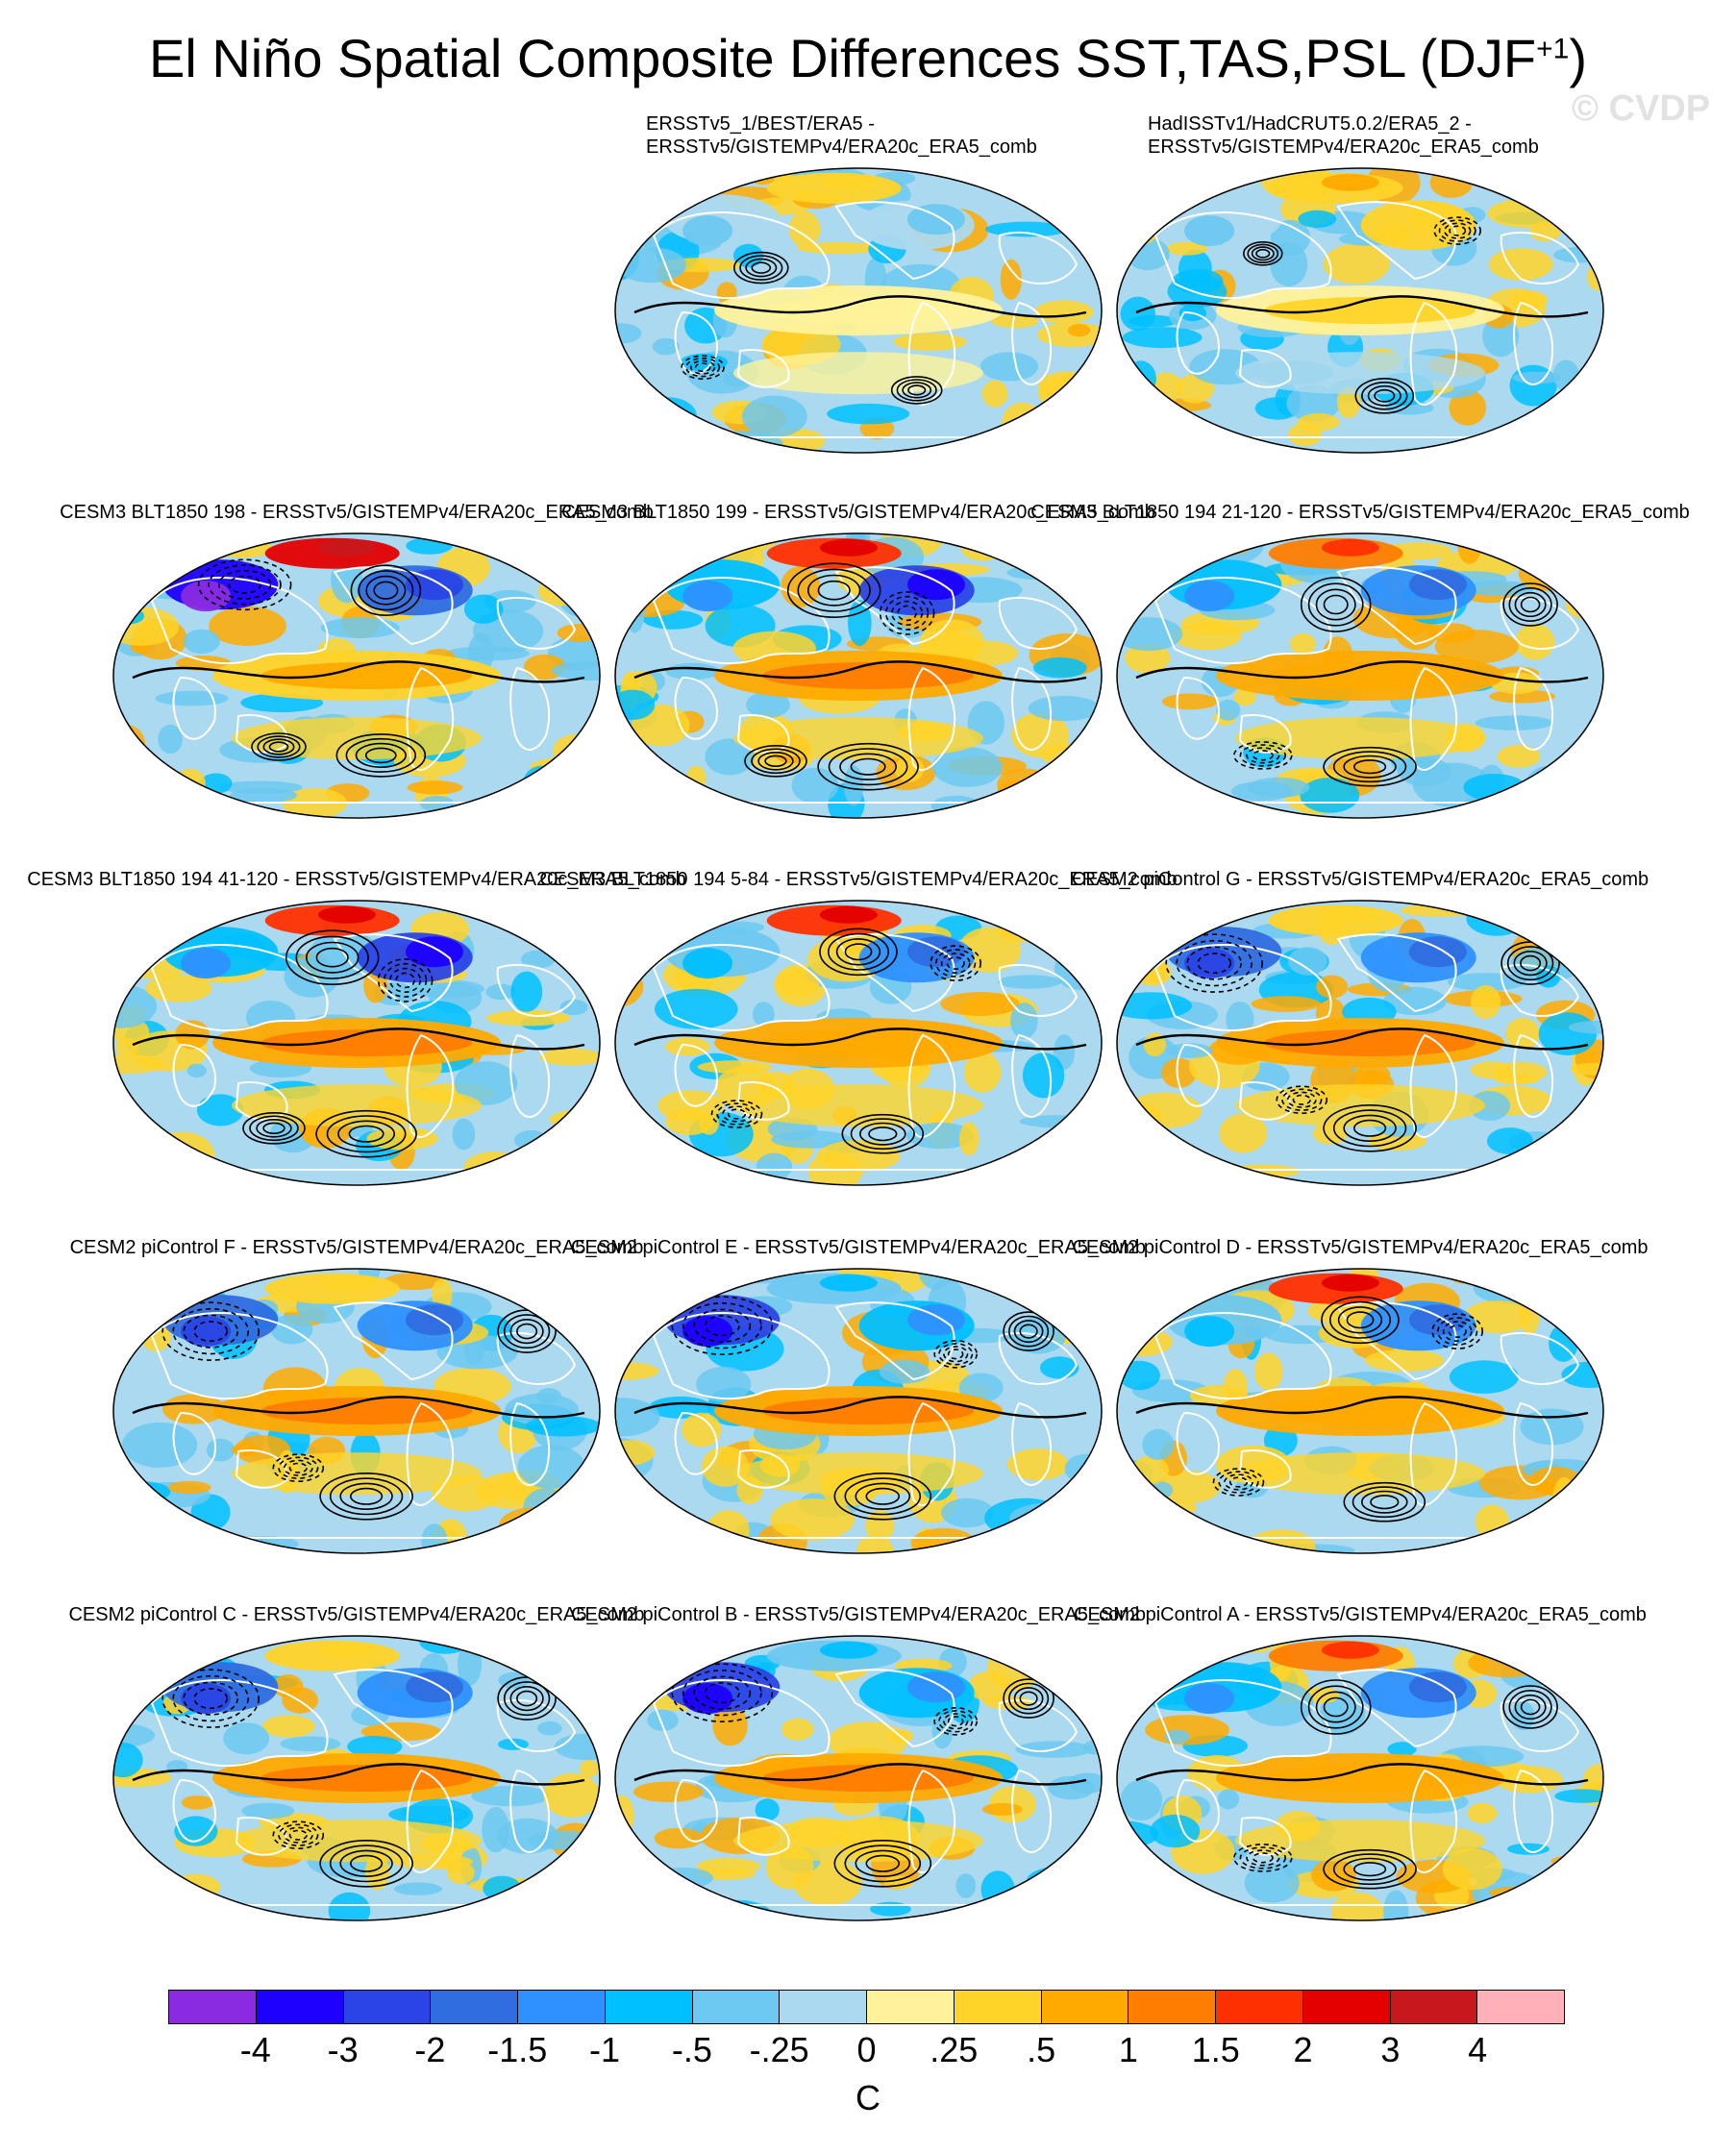 This screenshot has height=2129, width=1736. What do you see at coordinates (707, 231) in the screenshot?
I see `asia-core` at bounding box center [707, 231].